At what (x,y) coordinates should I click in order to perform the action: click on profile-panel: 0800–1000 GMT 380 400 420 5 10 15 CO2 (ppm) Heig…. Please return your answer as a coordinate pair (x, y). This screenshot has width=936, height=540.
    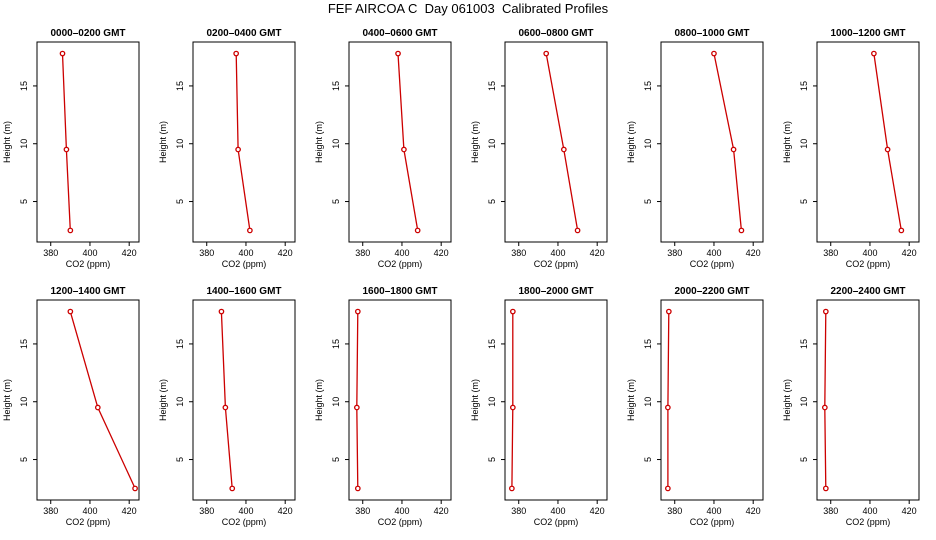
    Looking at the image, I should click on (695, 148).